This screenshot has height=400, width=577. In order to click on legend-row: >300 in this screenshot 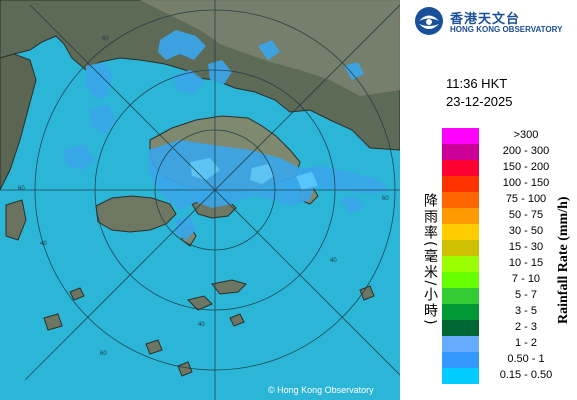, I will do `click(507, 136)`.